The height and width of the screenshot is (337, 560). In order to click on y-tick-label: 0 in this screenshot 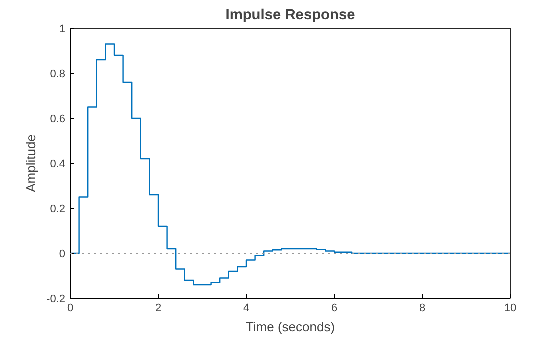, I will do `click(62, 254)`.